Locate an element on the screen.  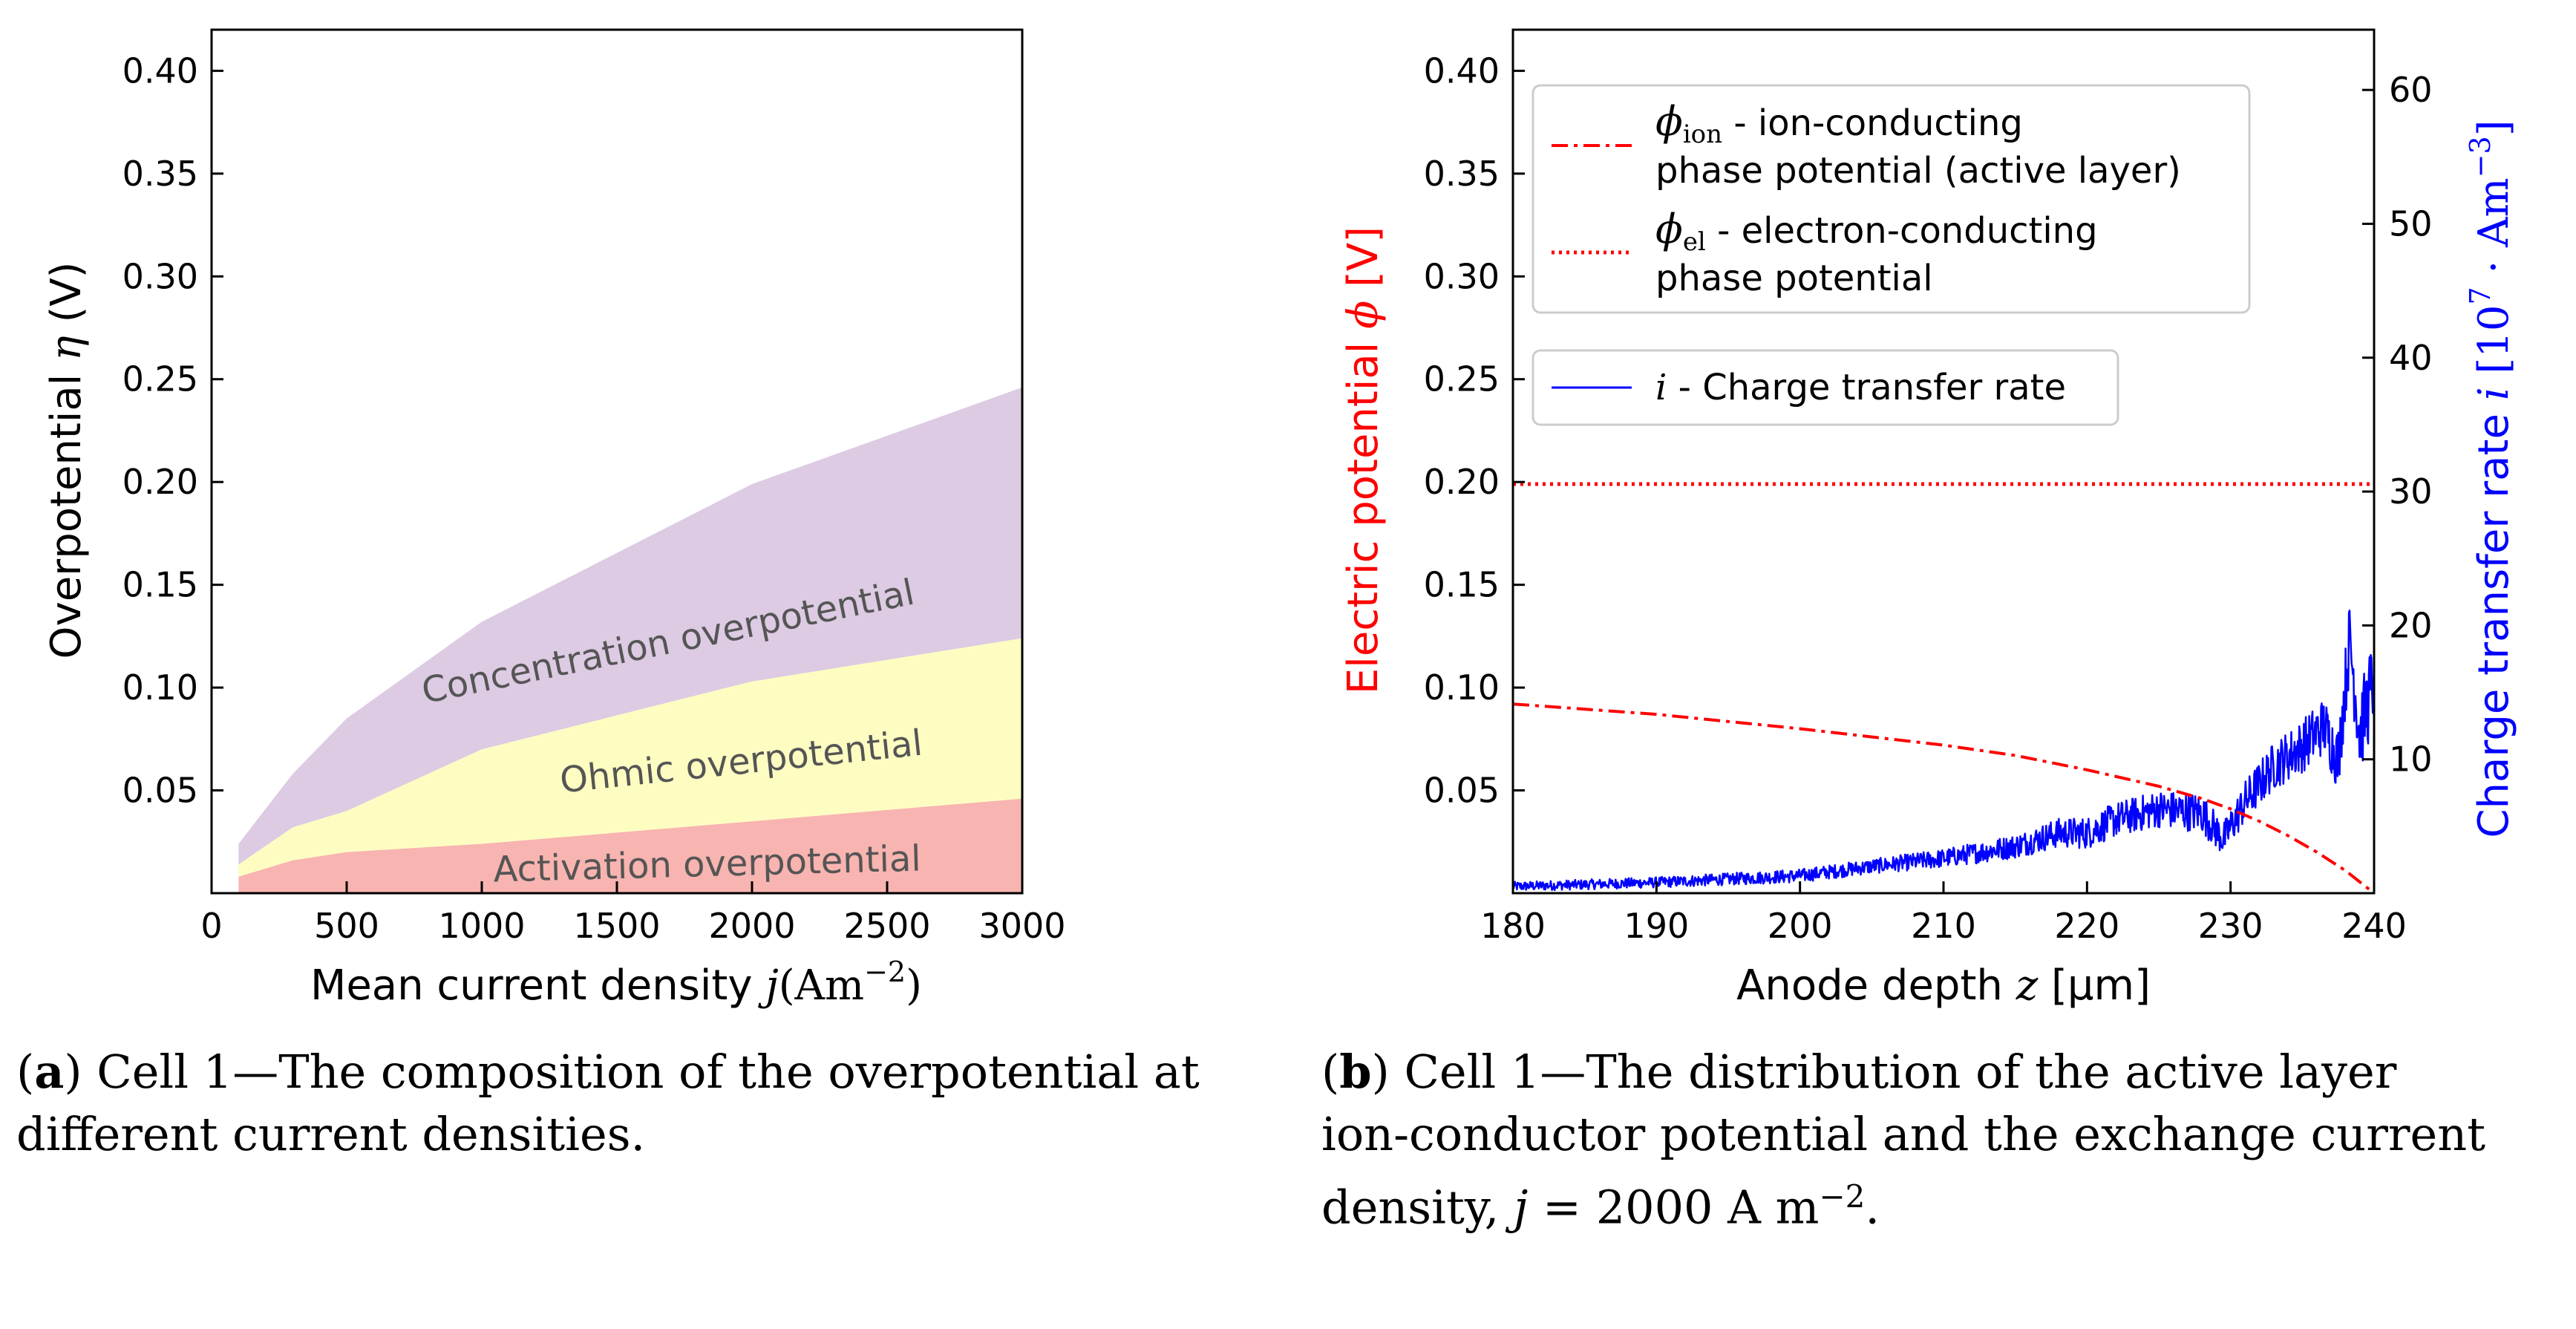
chart-a-areas is located at coordinates (630, 640).